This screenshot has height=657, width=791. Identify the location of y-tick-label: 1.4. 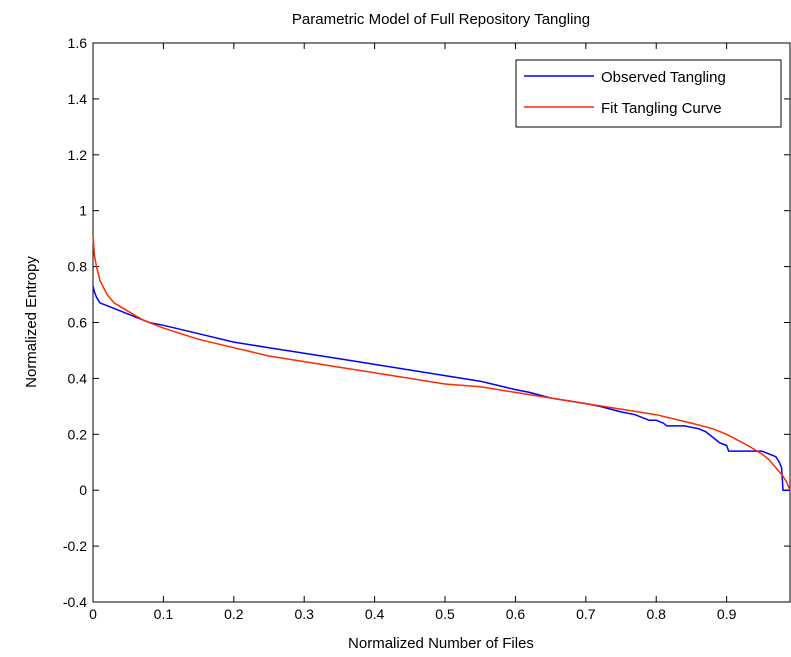
(78, 99).